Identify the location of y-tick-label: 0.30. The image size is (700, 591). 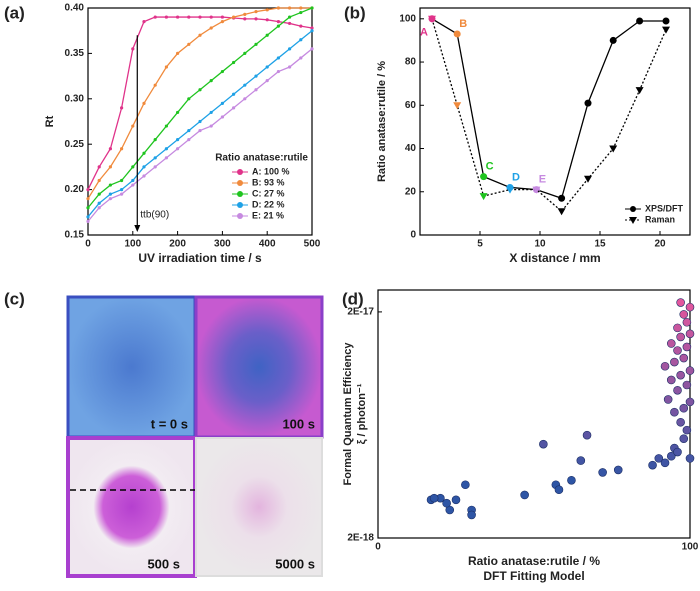
(75, 98).